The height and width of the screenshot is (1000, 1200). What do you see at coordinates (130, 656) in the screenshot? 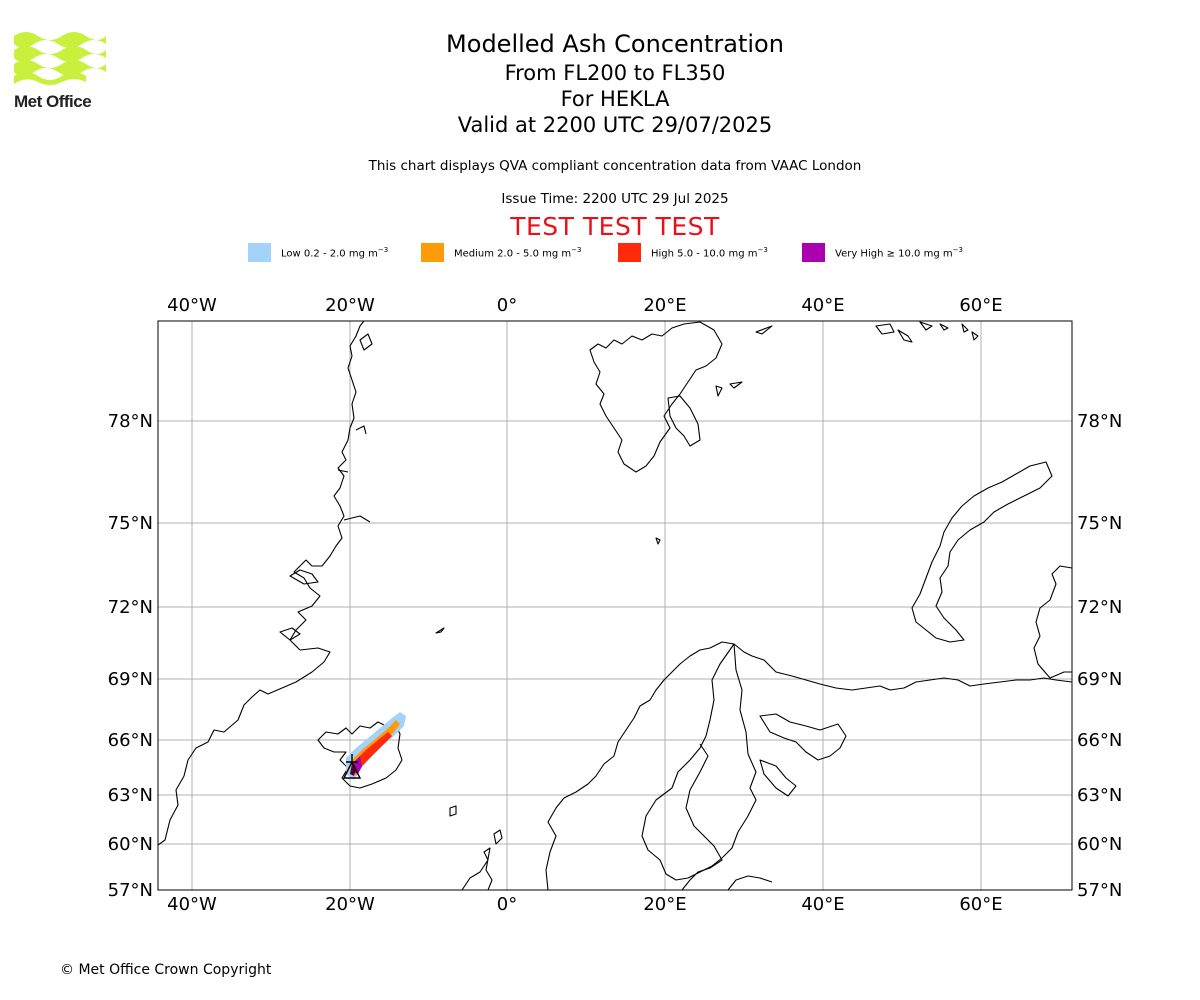
I see `lat-tick-labels-left: 78°N 75°N 72°N 69°N 66°N 63°N 60°N 57°N` at bounding box center [130, 656].